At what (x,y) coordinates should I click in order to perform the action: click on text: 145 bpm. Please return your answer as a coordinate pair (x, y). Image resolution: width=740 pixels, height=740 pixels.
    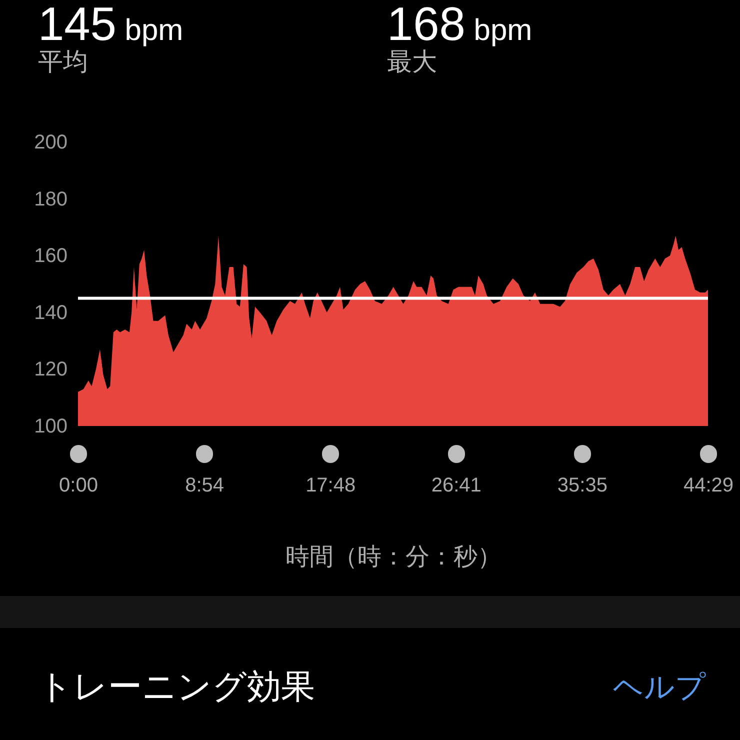
    Looking at the image, I should click on (111, 25).